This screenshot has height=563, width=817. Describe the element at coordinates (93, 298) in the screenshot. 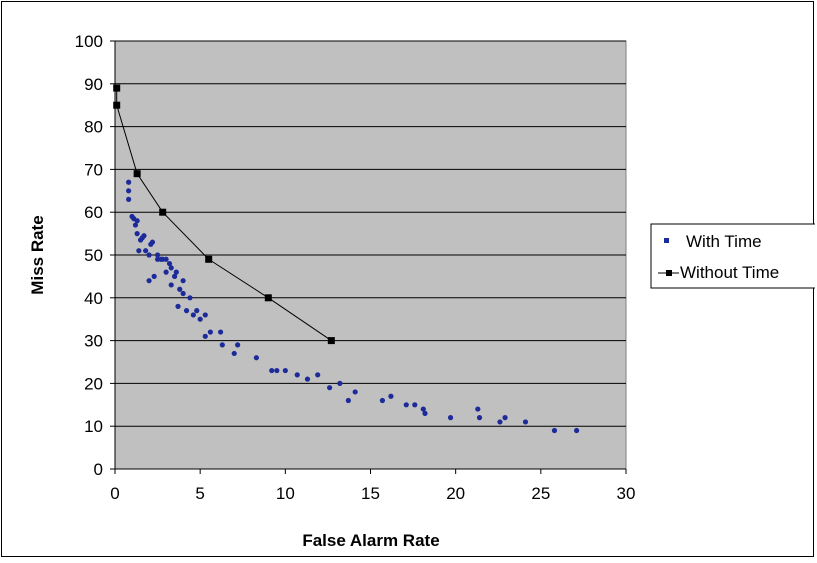

I see `y-tick-label: 40` at that location.